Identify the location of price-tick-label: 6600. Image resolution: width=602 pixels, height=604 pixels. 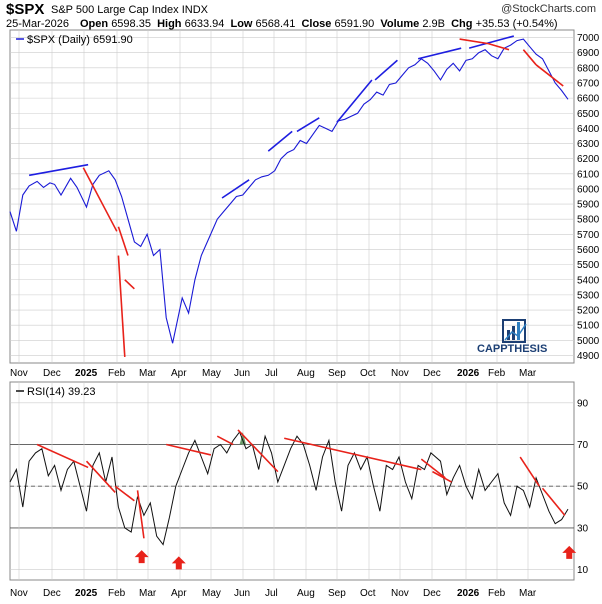
(588, 99).